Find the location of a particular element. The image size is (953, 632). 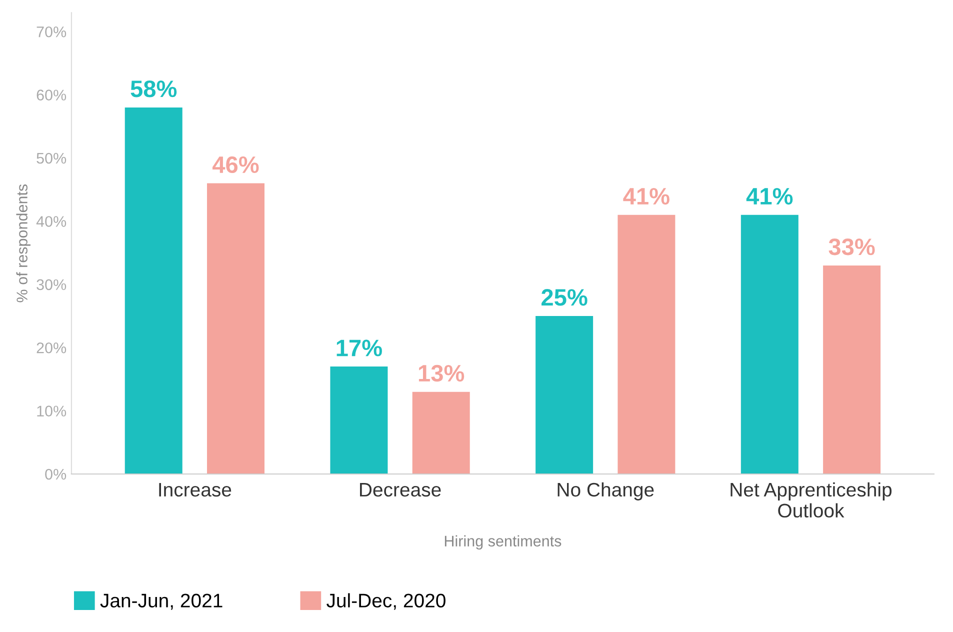

x-tick-label: Net Apprenticeship Outlook is located at coordinates (811, 500).